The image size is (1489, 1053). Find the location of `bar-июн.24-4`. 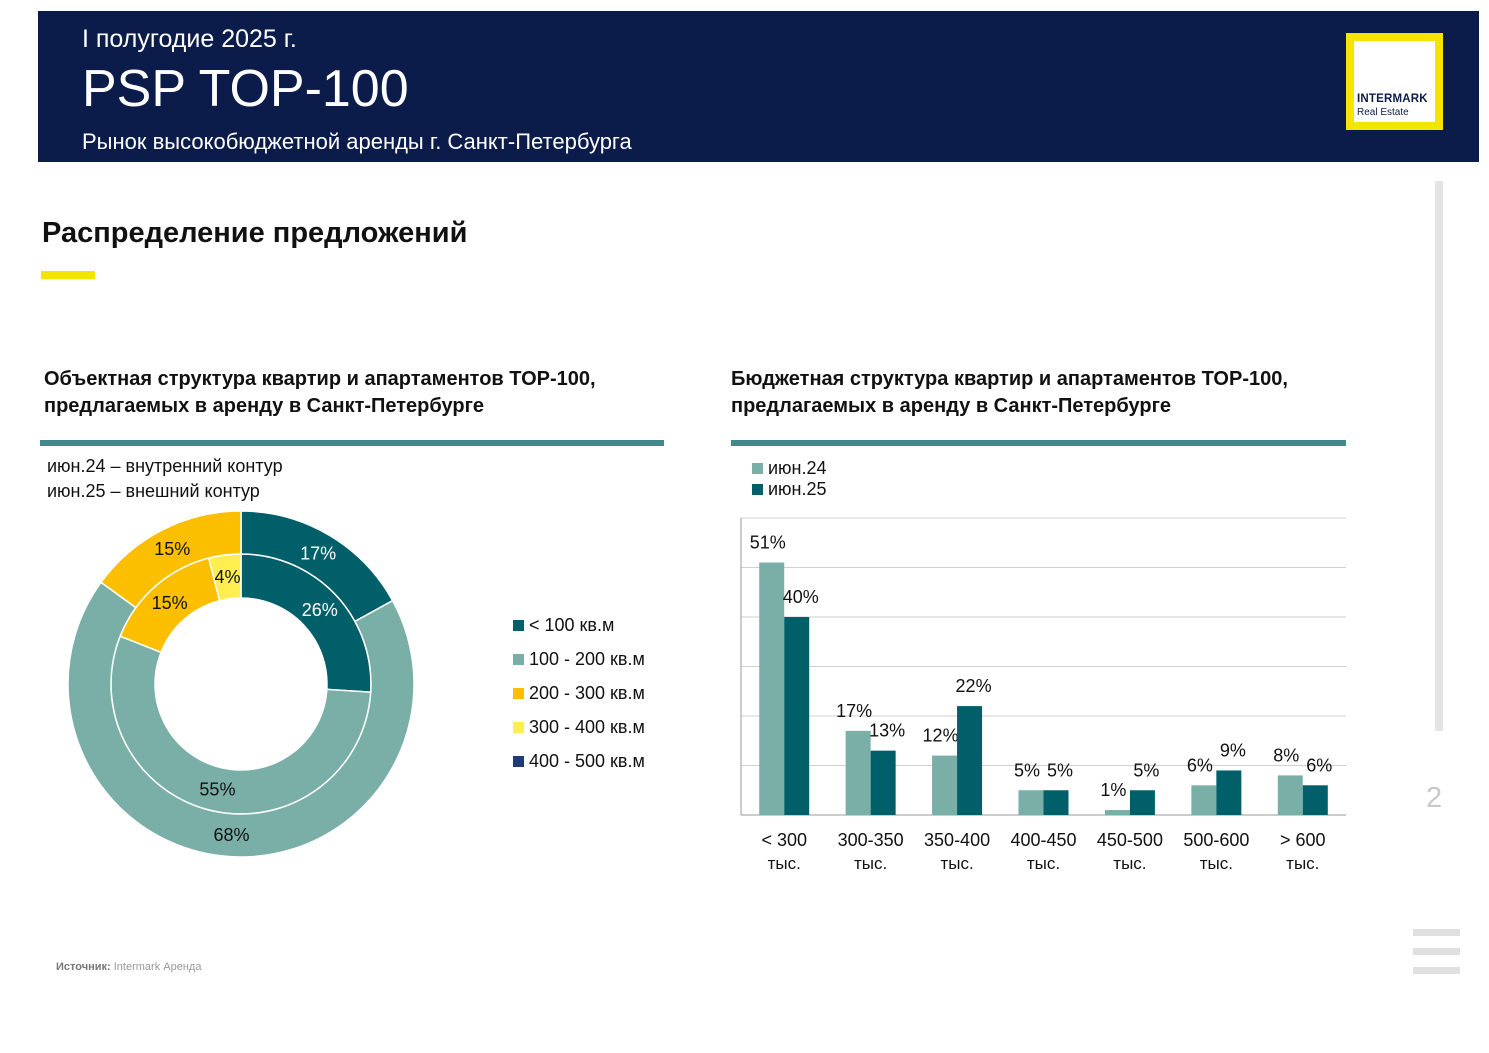

bar-июн.24-4 is located at coordinates (1117, 812).